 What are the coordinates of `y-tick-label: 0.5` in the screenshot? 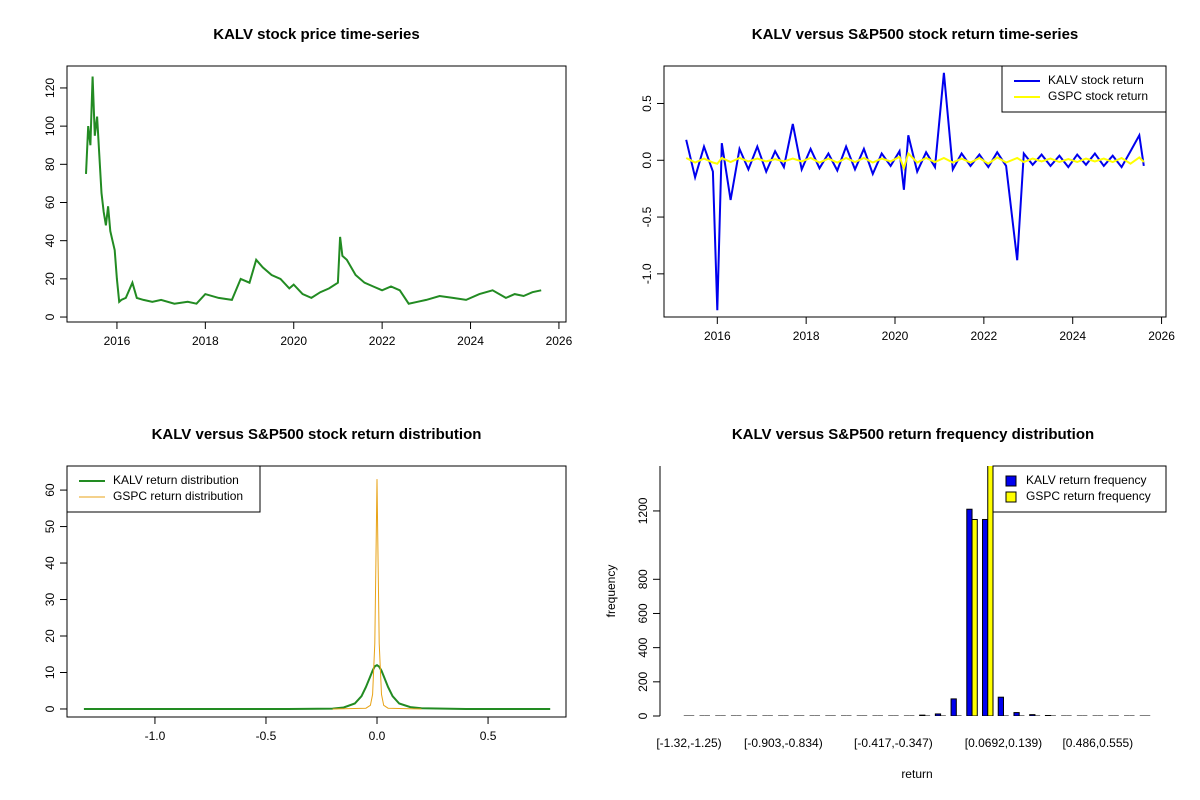 It's located at (647, 103).